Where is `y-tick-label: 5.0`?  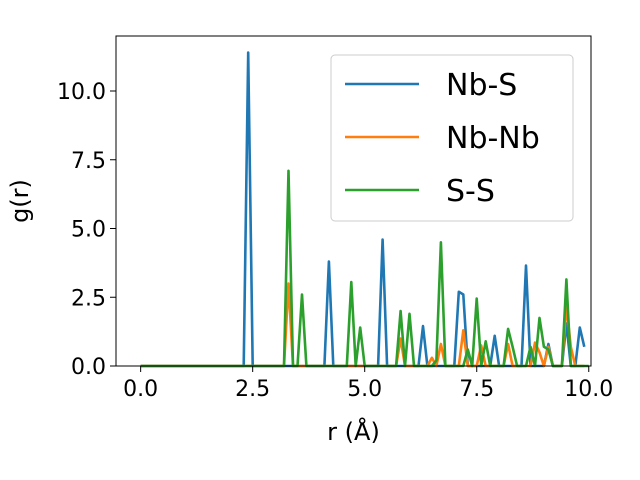 y-tick-label: 5.0 is located at coordinates (88, 230).